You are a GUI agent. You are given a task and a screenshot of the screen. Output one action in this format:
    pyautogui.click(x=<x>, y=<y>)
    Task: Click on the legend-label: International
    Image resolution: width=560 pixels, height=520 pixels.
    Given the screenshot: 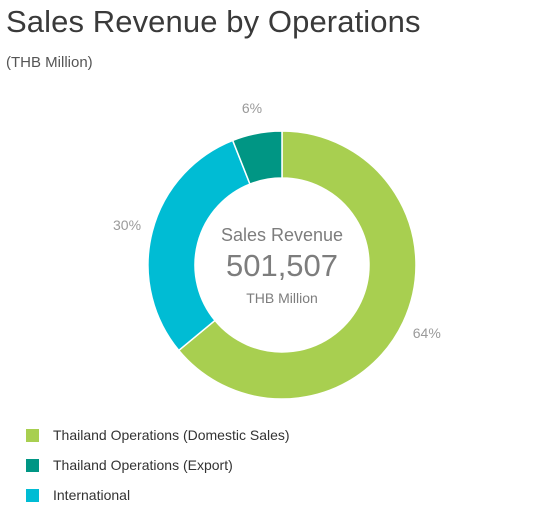 What is the action you would take?
    pyautogui.click(x=92, y=495)
    